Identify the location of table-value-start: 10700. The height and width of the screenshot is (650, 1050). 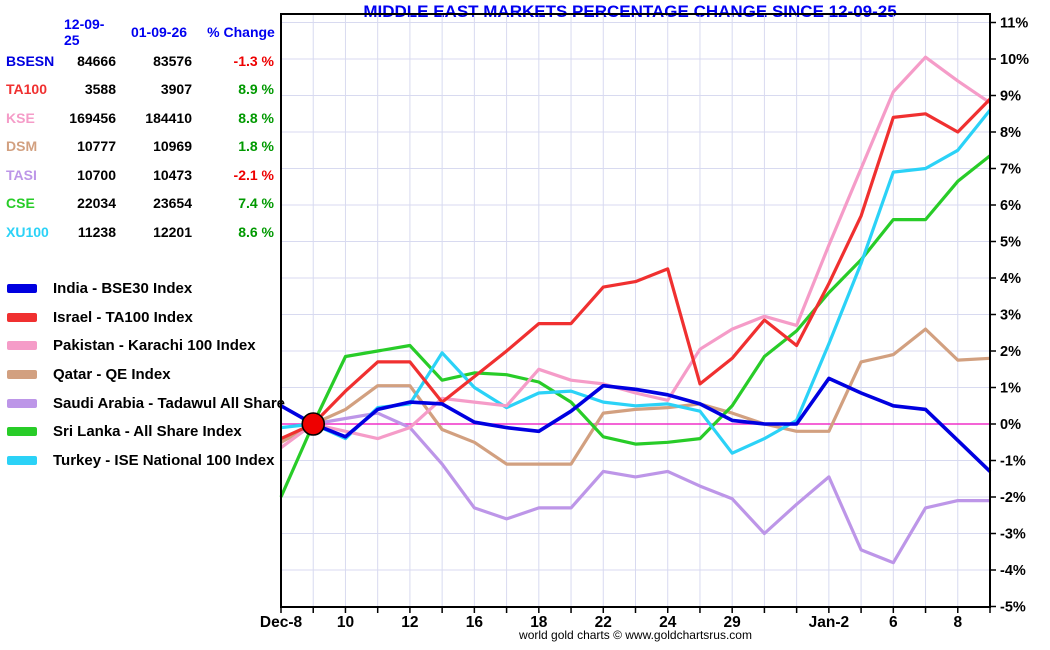
(96, 174).